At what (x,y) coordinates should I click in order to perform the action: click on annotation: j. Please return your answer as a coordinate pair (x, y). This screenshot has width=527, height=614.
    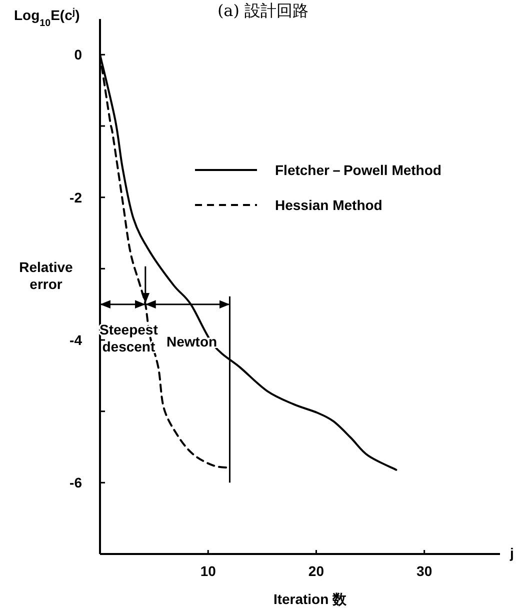
    Looking at the image, I should click on (512, 553).